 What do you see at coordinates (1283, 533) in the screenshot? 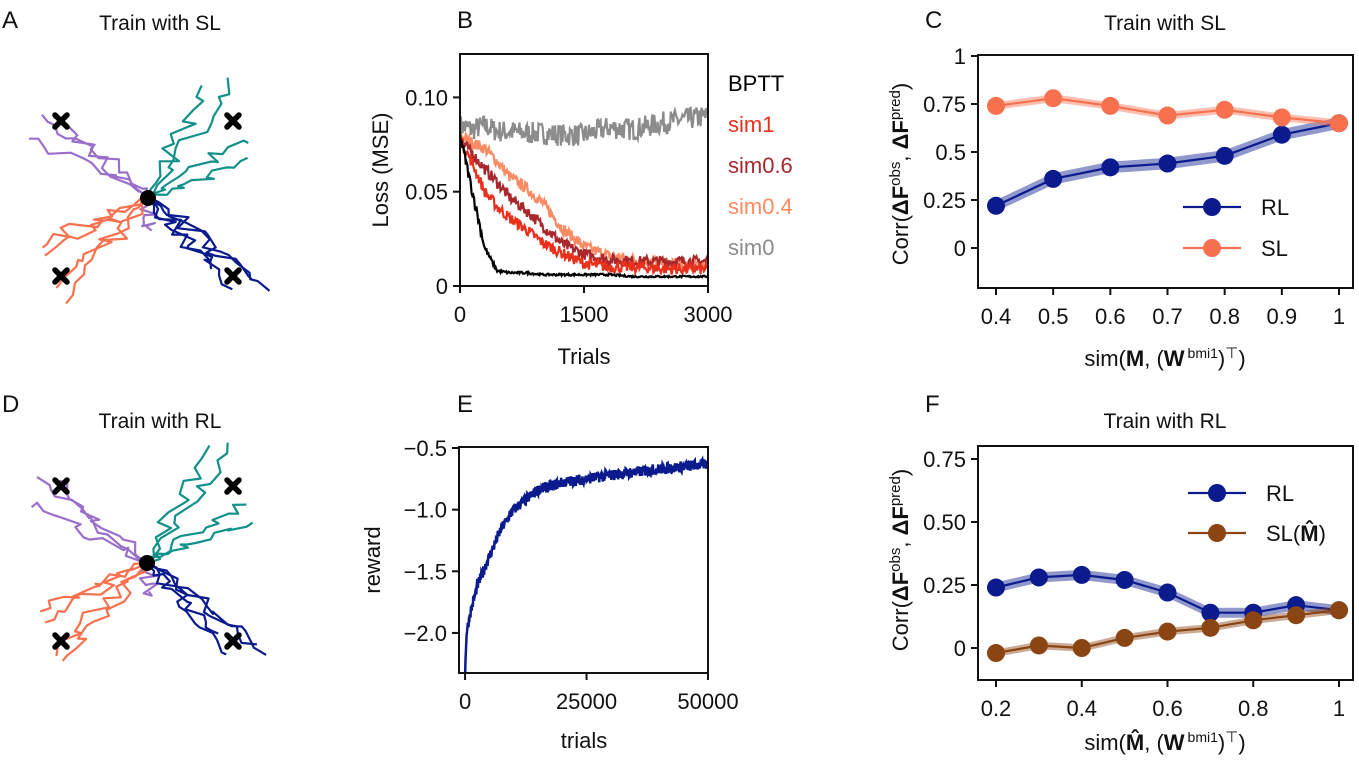
I see `legend-entry-part: SL(` at bounding box center [1283, 533].